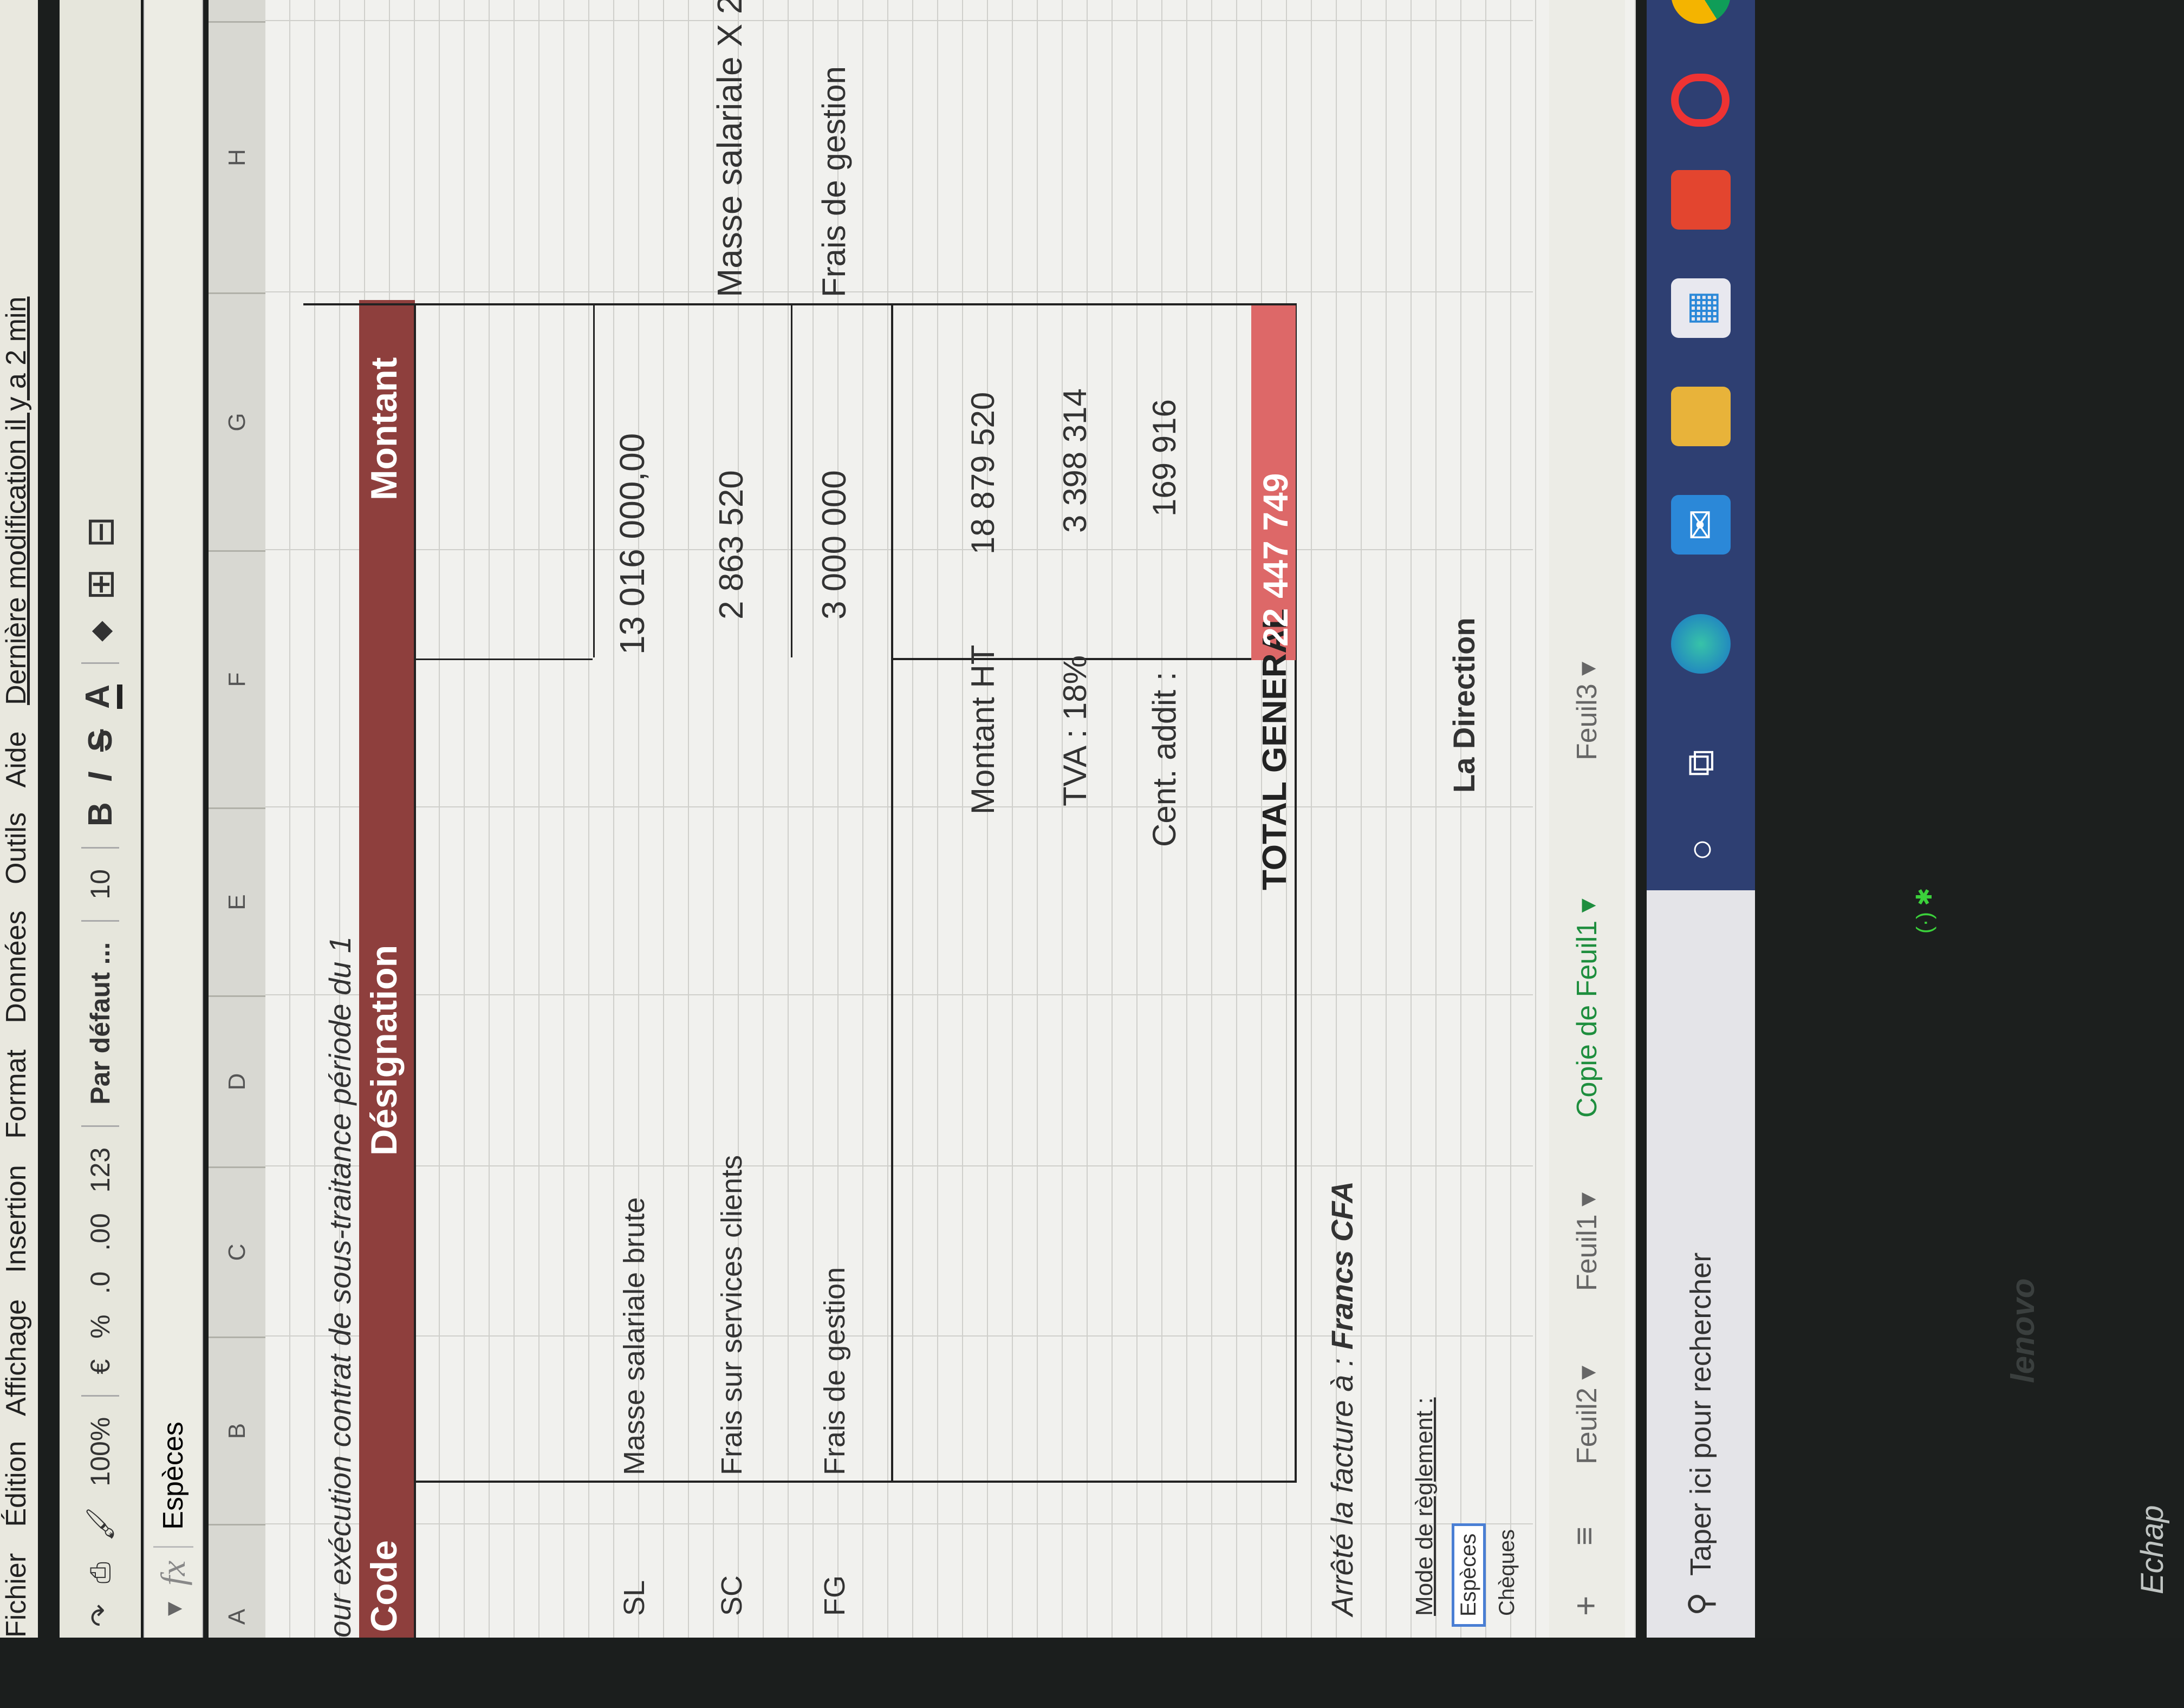 The width and height of the screenshot is (2184, 1708). Describe the element at coordinates (237, 1616) in the screenshot. I see `column-header-a: A` at that location.